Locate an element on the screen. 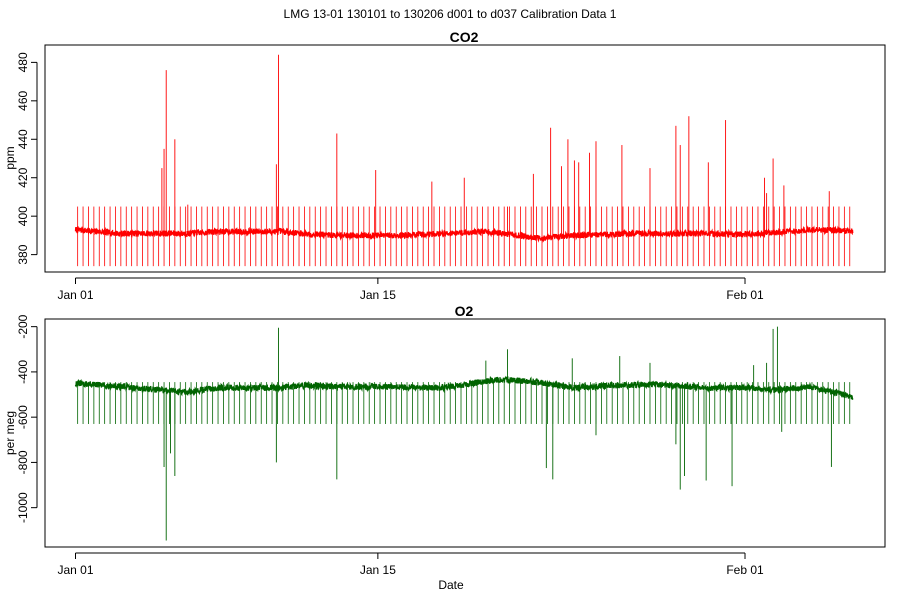 The height and width of the screenshot is (600, 900). co2-y-axis-label: ppm is located at coordinates (10, 157).